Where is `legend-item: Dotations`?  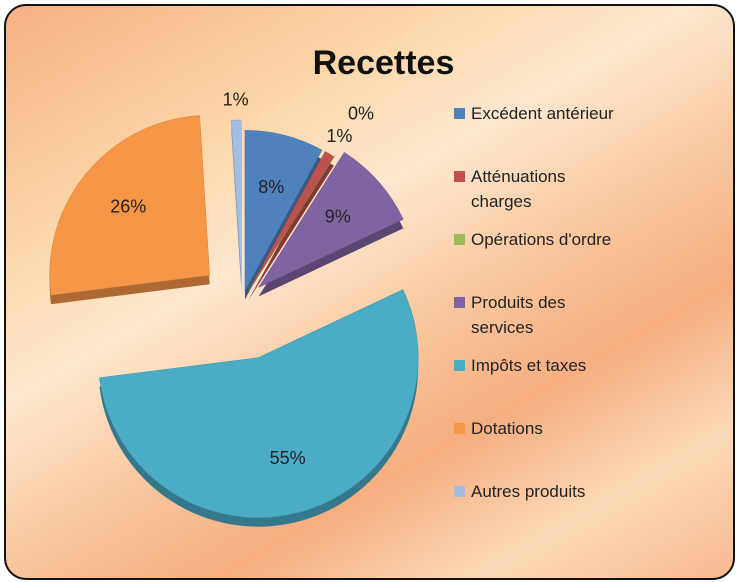 legend-item: Dotations is located at coordinates (537, 428).